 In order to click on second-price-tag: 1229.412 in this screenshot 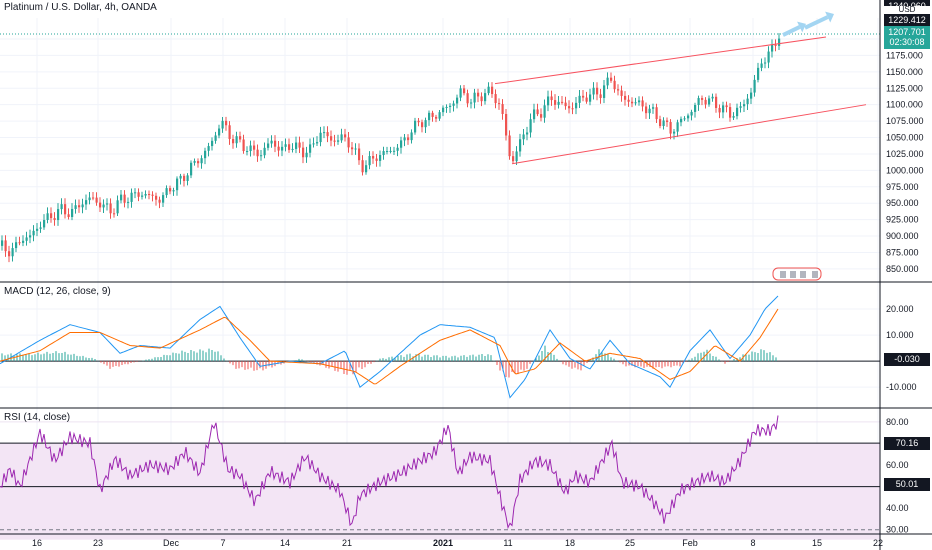, I will do `click(907, 20)`.